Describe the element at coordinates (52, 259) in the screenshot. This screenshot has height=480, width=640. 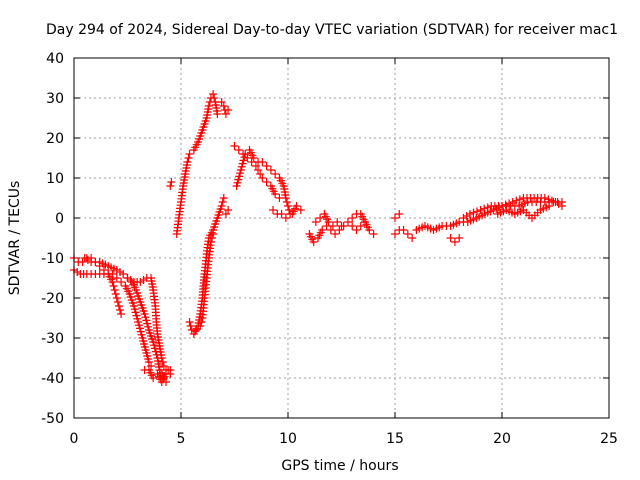
I see `y-tick-label: -10` at that location.